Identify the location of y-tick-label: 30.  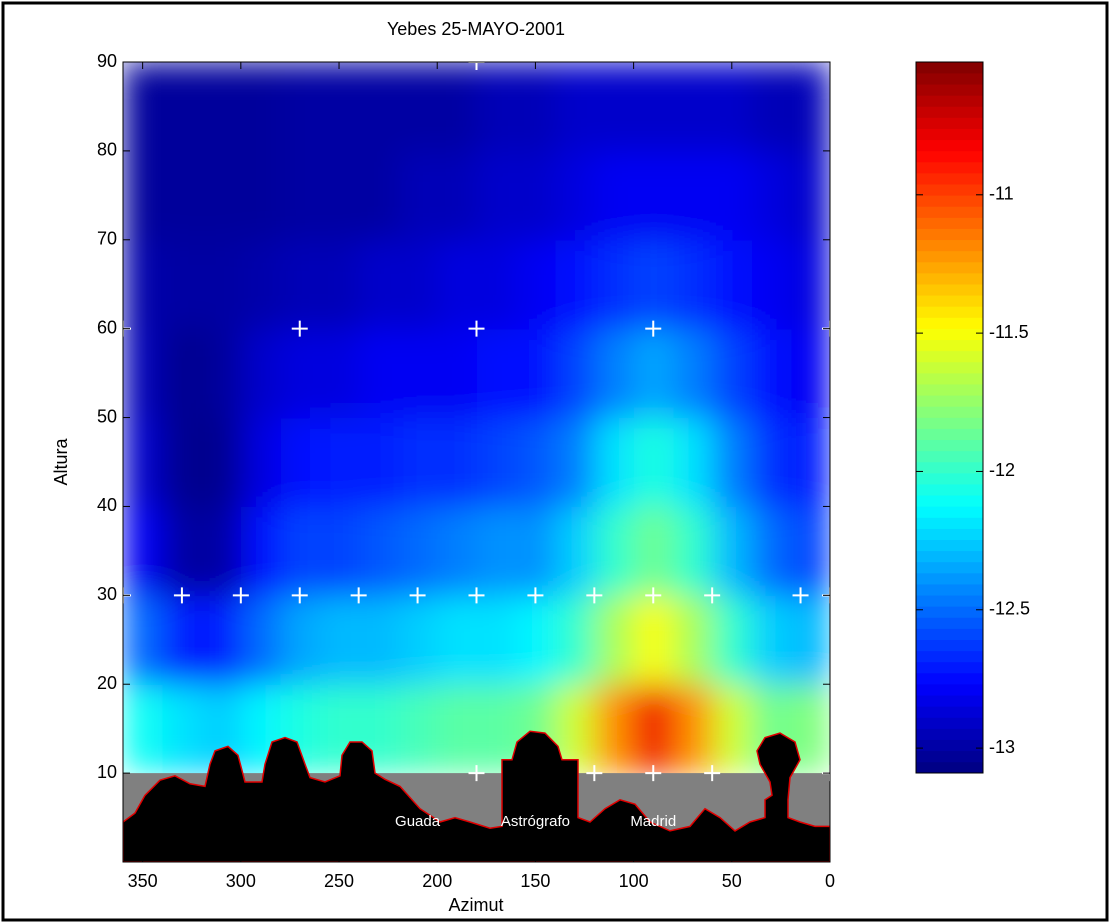
(107, 594).